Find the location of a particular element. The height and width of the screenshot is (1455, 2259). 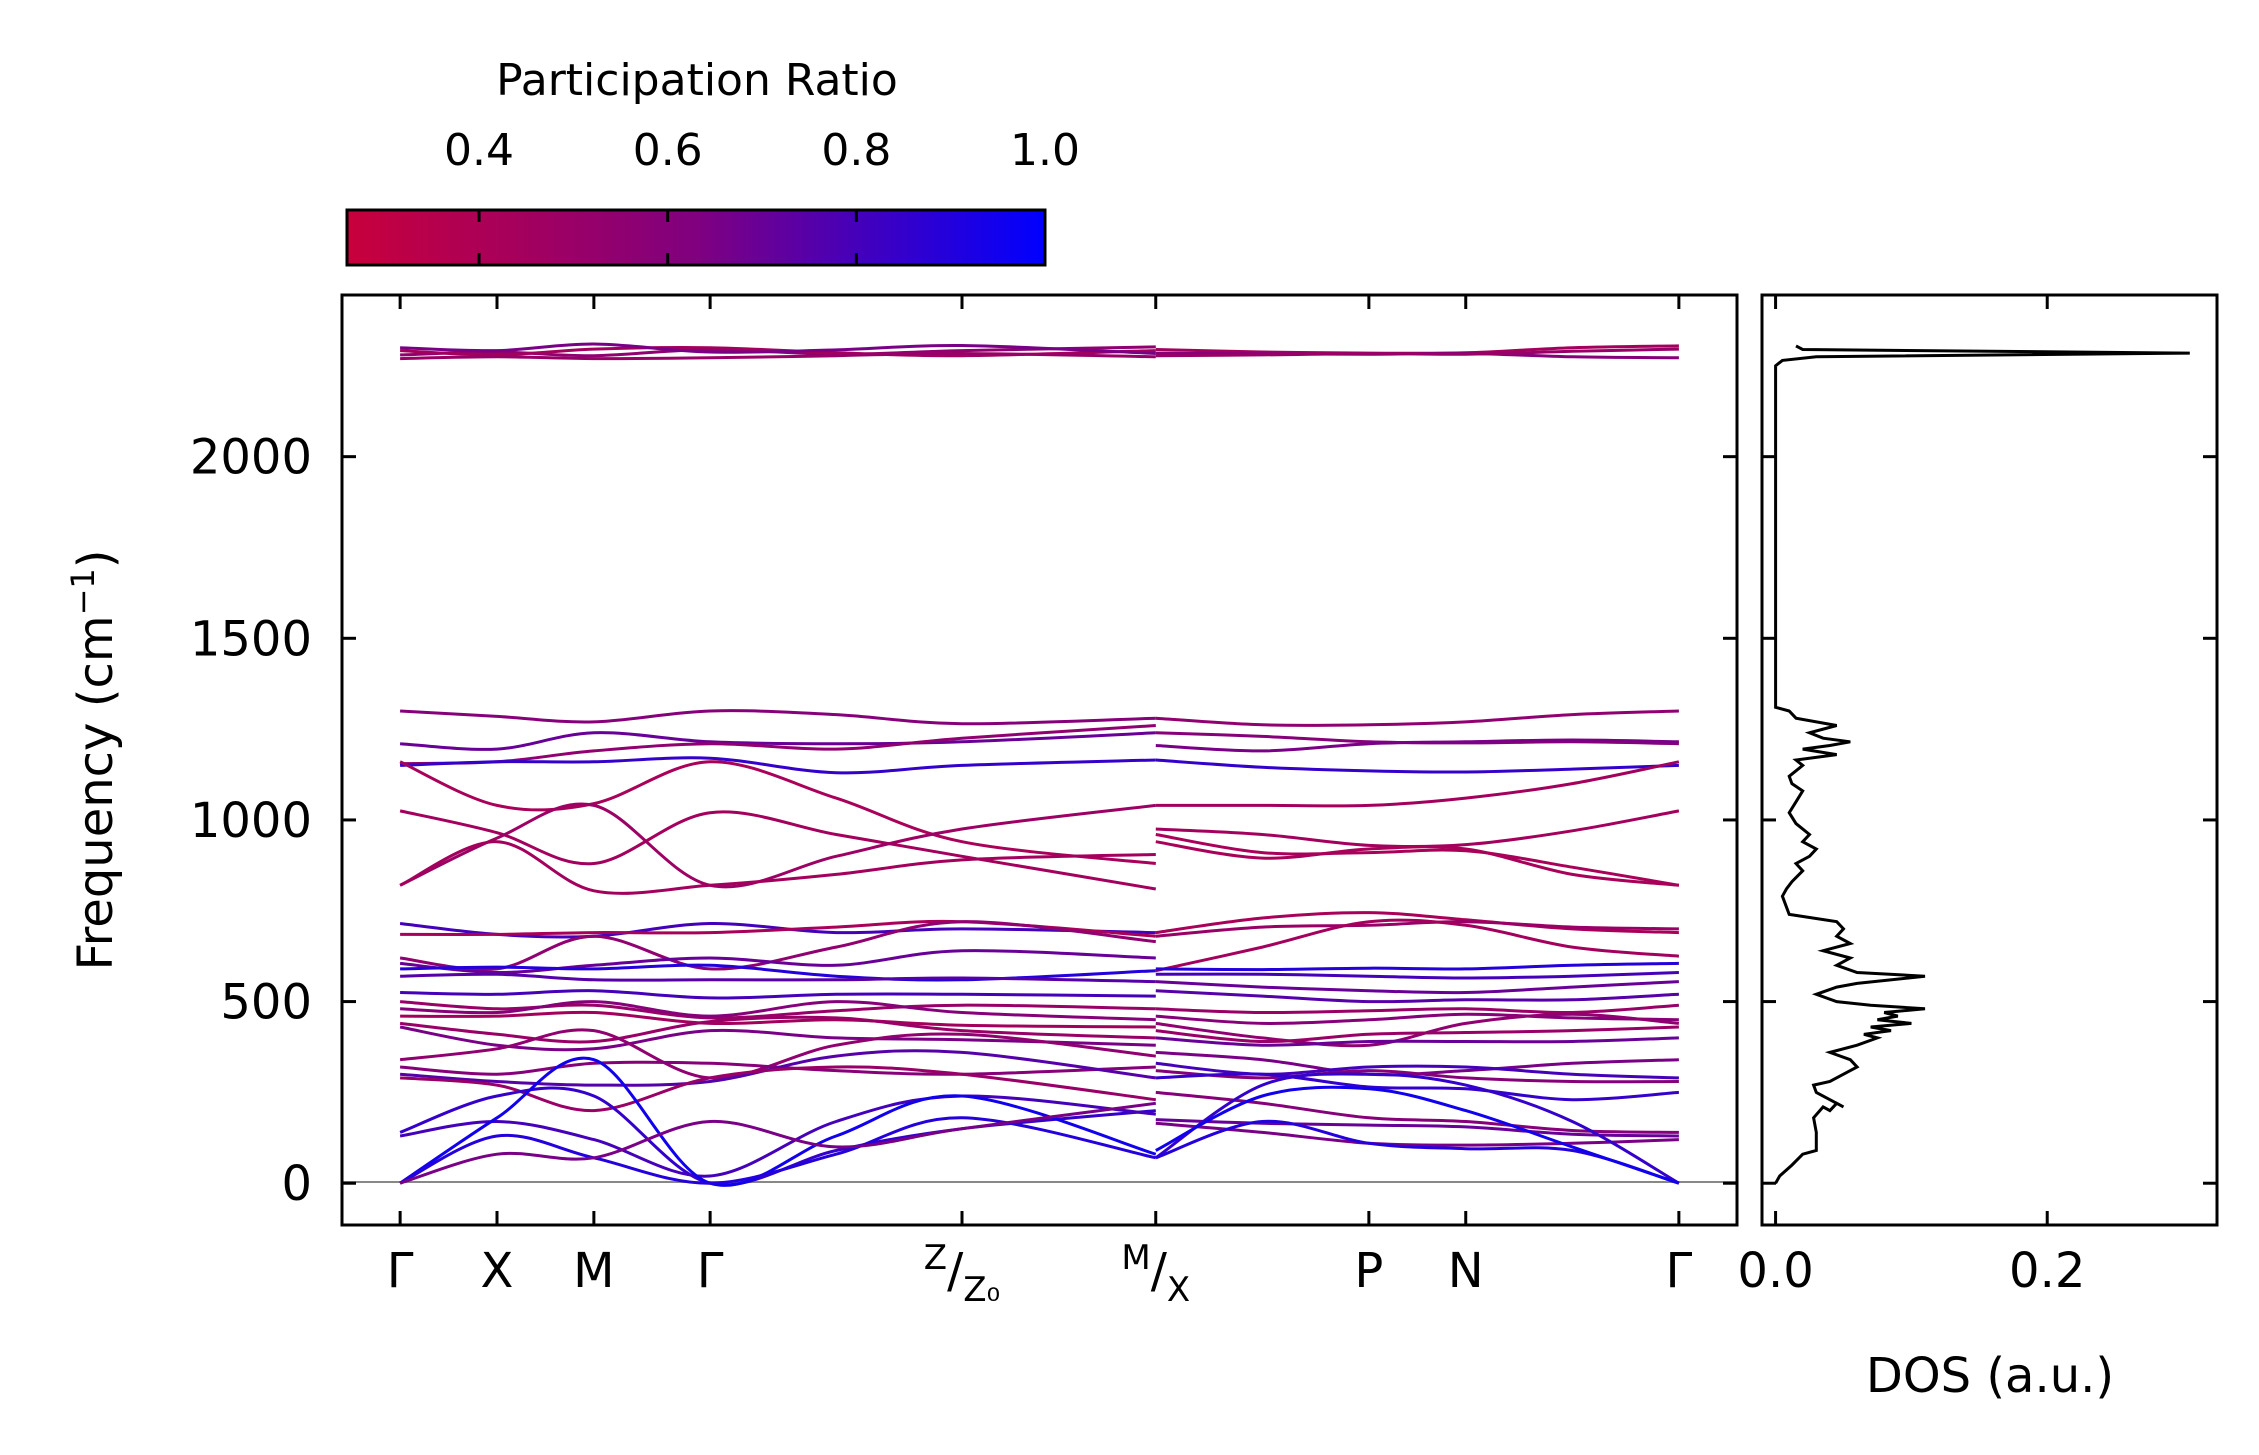

y-axis-title: Frequency (cm−1) is located at coordinates (94, 759).